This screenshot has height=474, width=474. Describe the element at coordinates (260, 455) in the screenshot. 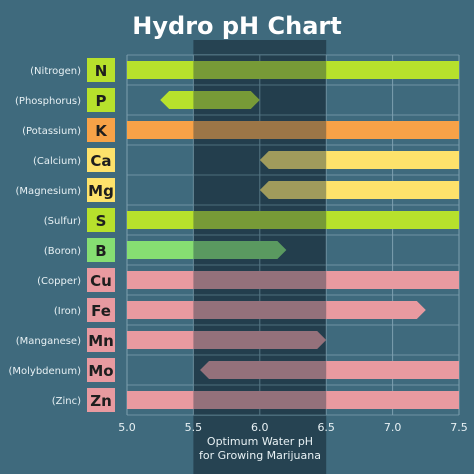

I see `optimum-label-line-2: for Growing Marijuana` at that location.